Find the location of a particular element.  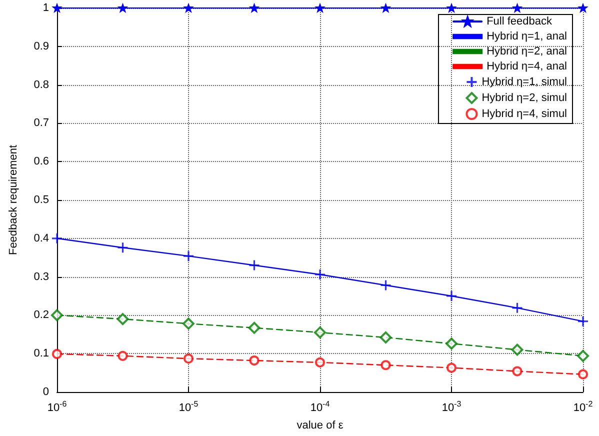

y-tick-label: 0.2 is located at coordinates (41, 315).